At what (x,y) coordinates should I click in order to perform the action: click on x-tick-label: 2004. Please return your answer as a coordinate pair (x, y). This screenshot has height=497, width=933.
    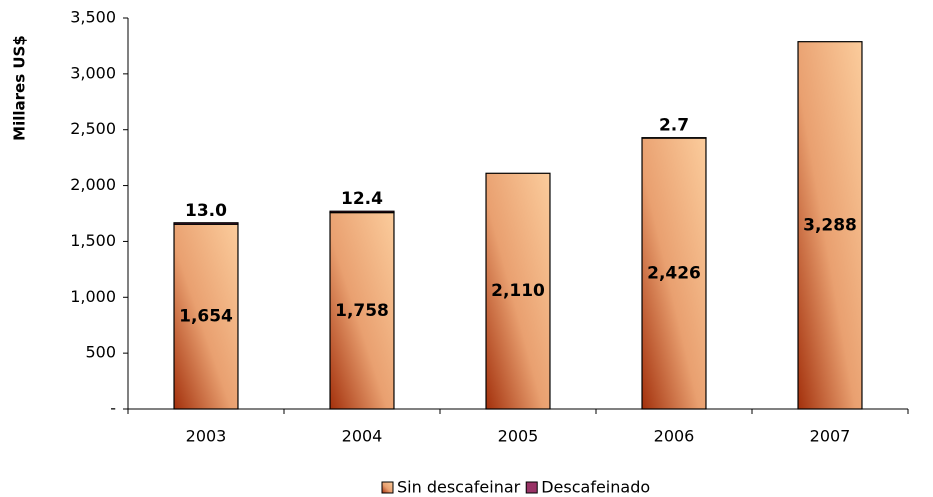
    Looking at the image, I should click on (362, 436).